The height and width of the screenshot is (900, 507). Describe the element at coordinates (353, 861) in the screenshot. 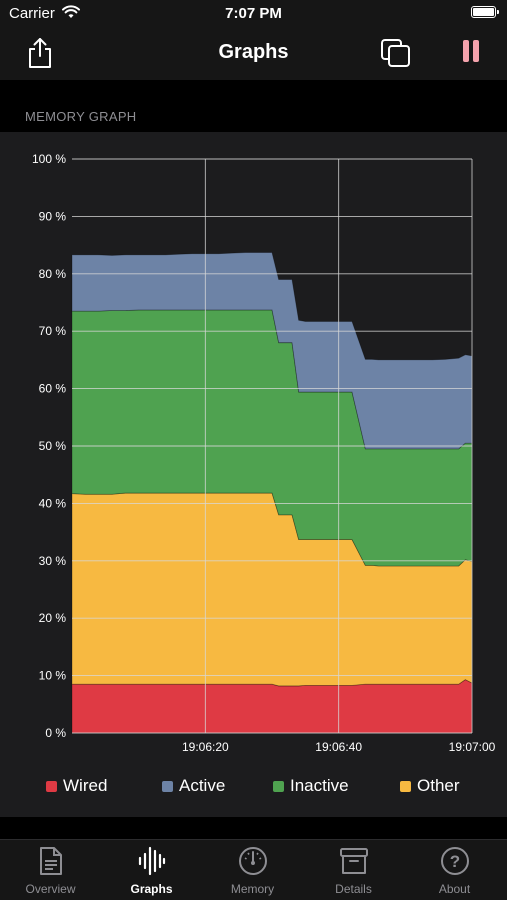

I see `archive-box-icon` at that location.